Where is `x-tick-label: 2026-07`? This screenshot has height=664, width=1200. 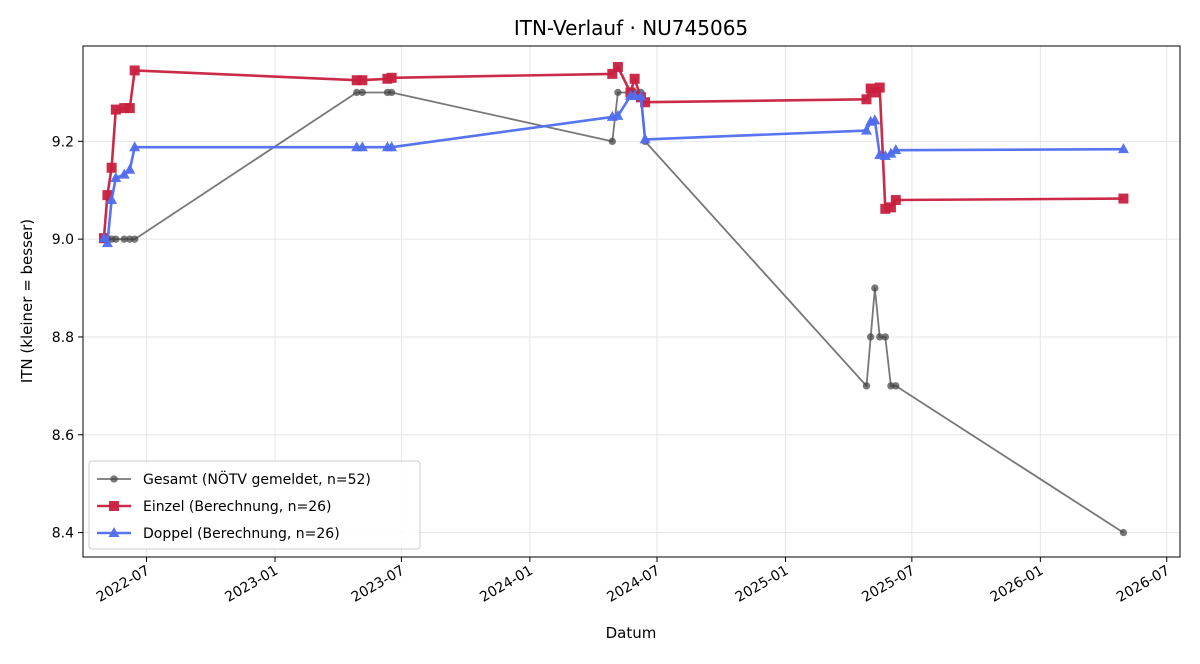
x-tick-label: 2026-07 is located at coordinates (1143, 584).